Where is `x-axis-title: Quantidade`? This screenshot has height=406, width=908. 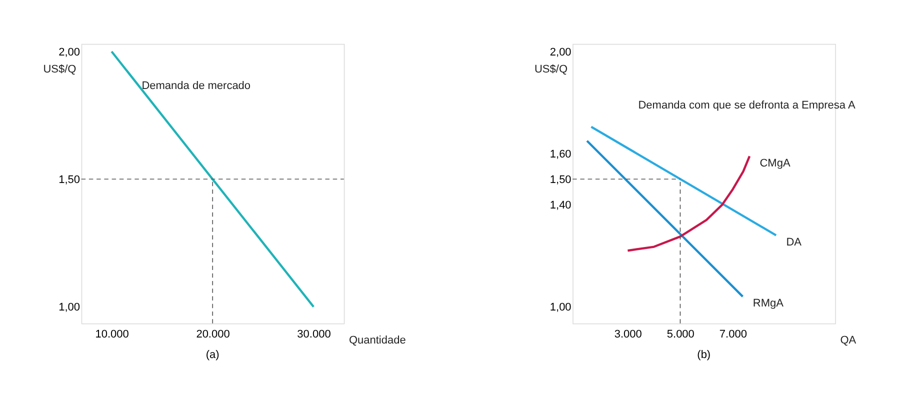 x-axis-title: Quantidade is located at coordinates (377, 340).